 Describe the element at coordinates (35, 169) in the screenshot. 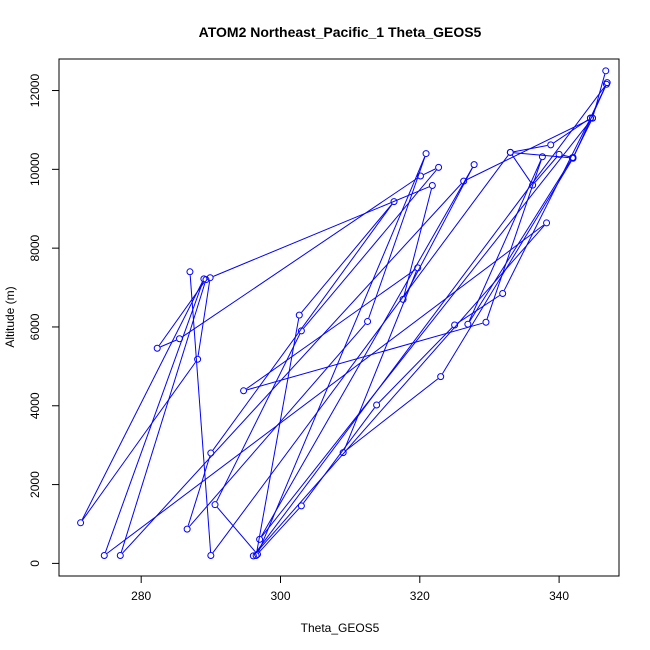

I see `y-tick-label-10000: 10000` at that location.